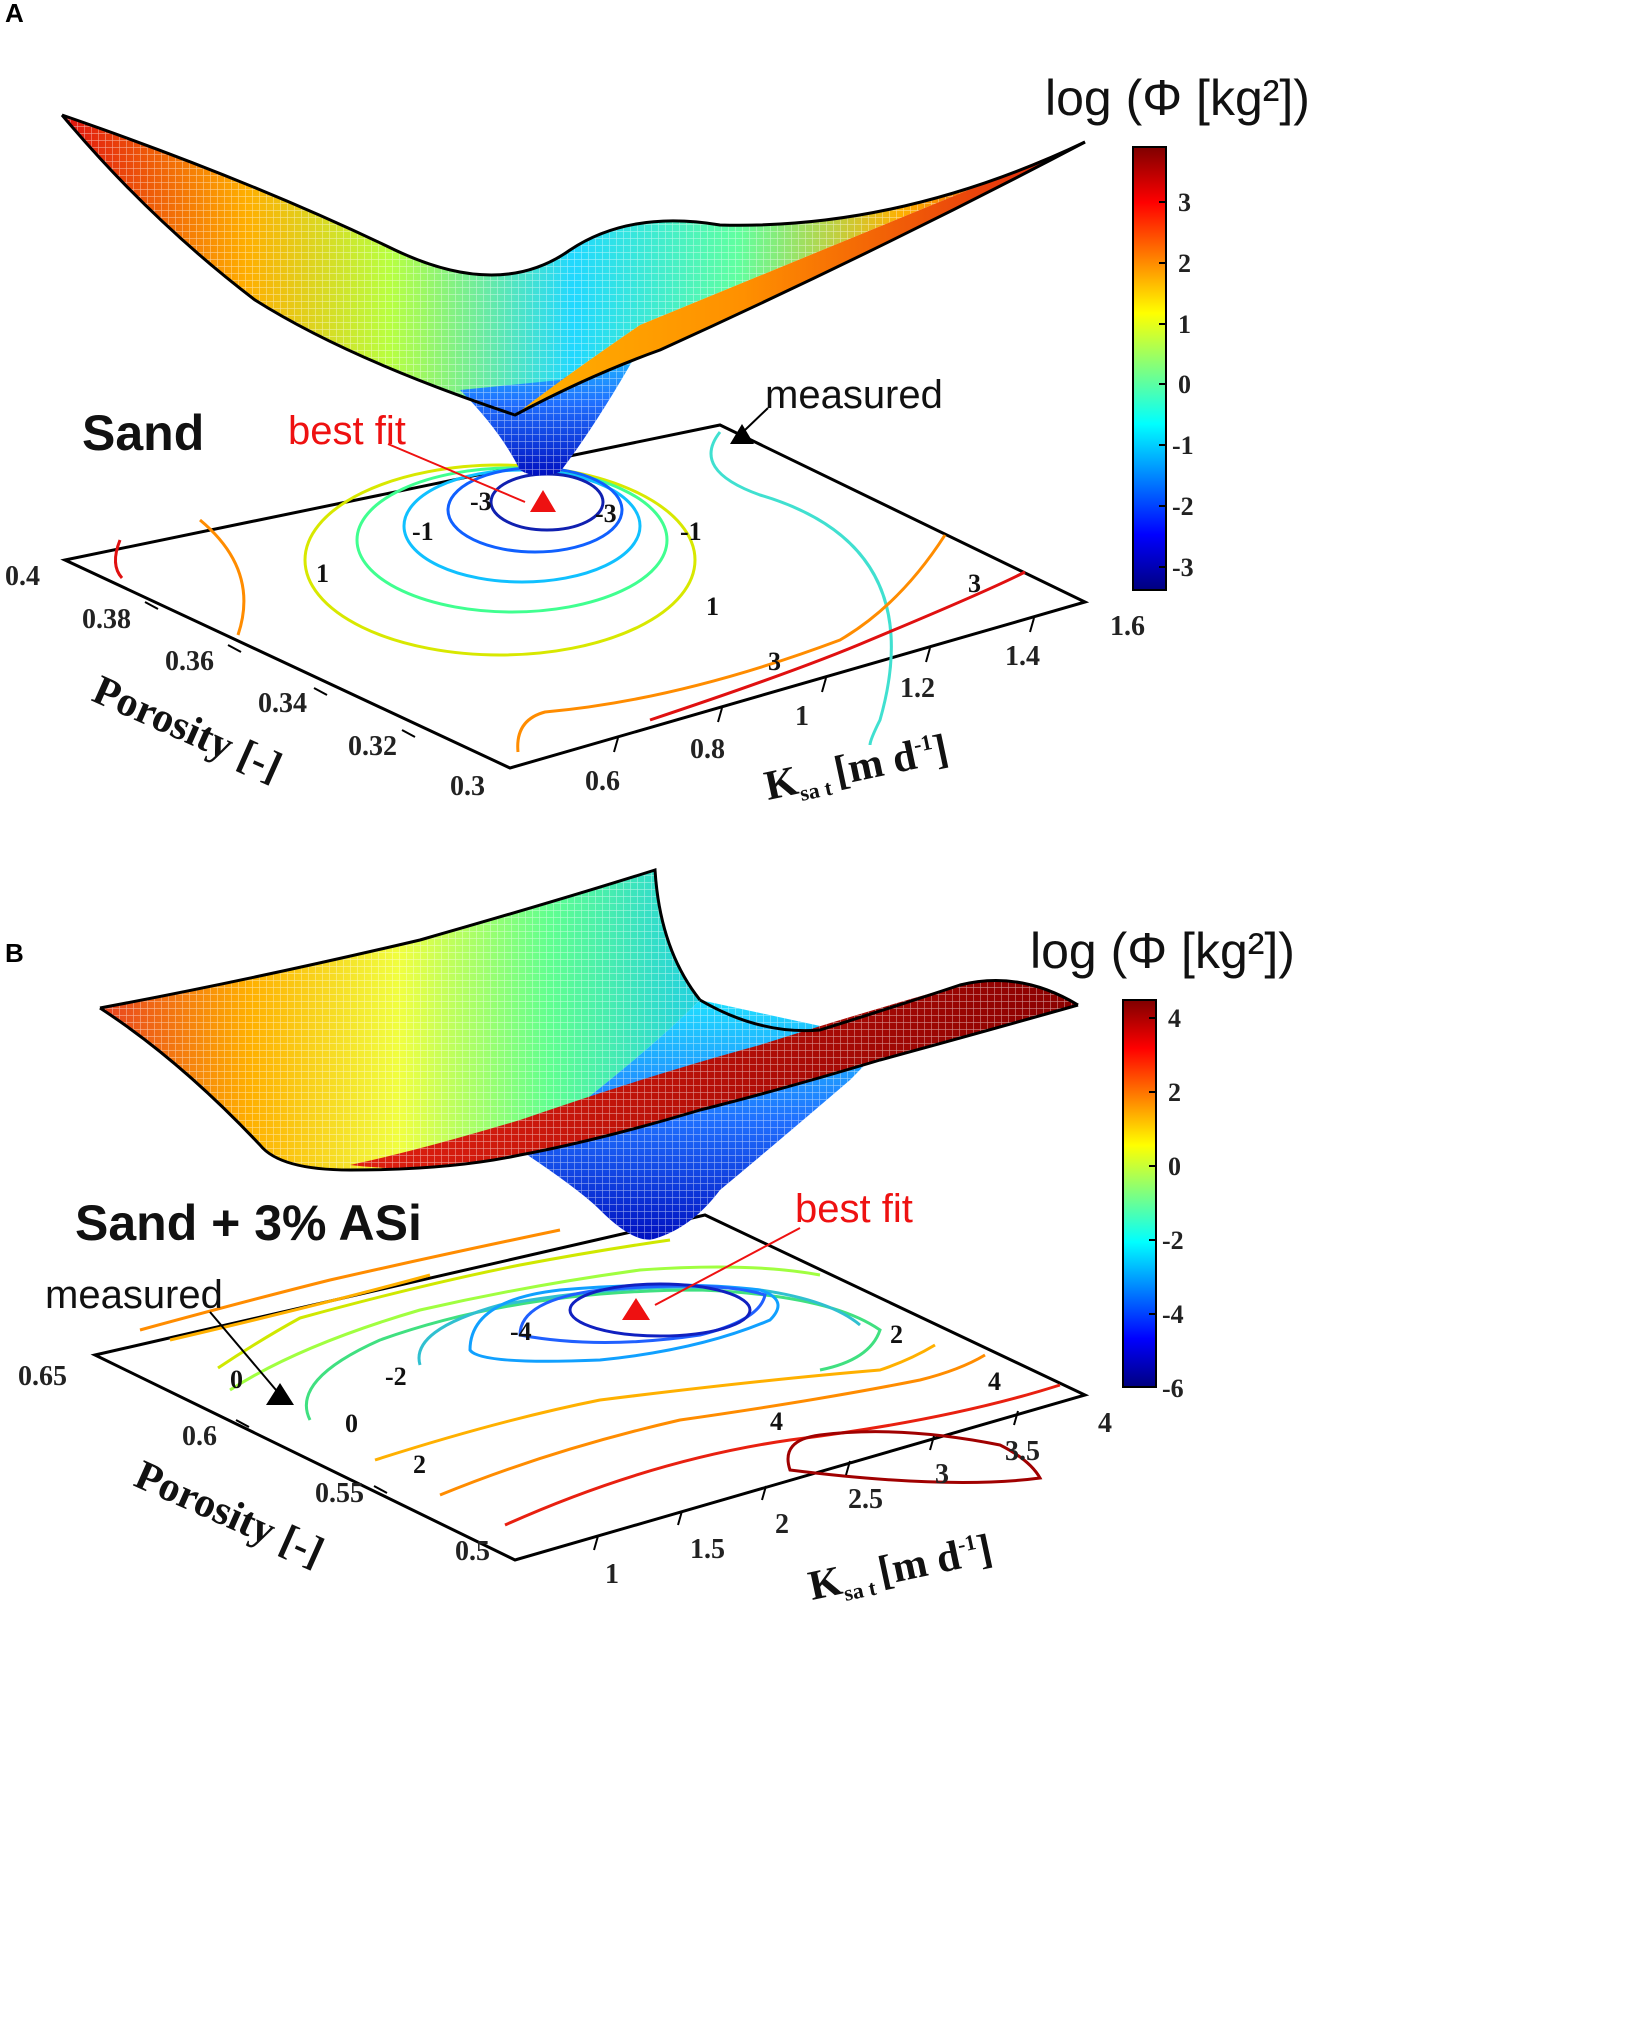 This screenshot has width=1650, height=2043. What do you see at coordinates (1184, 202) in the screenshot?
I see `cb-tick: 3` at bounding box center [1184, 202].